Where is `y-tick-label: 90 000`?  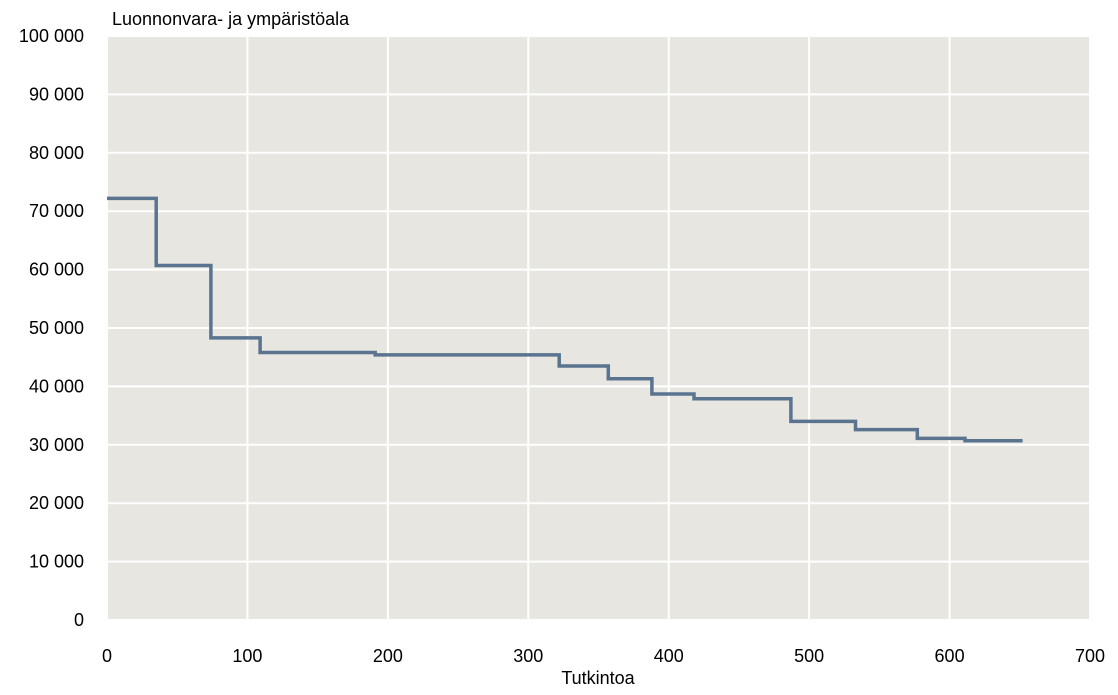 y-tick-label: 90 000 is located at coordinates (56, 94).